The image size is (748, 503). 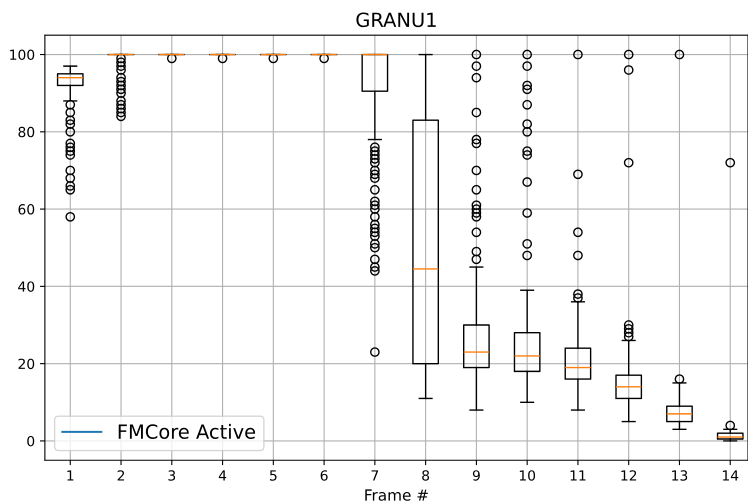 What do you see at coordinates (222, 475) in the screenshot?
I see `x-tick-label: 4` at bounding box center [222, 475].